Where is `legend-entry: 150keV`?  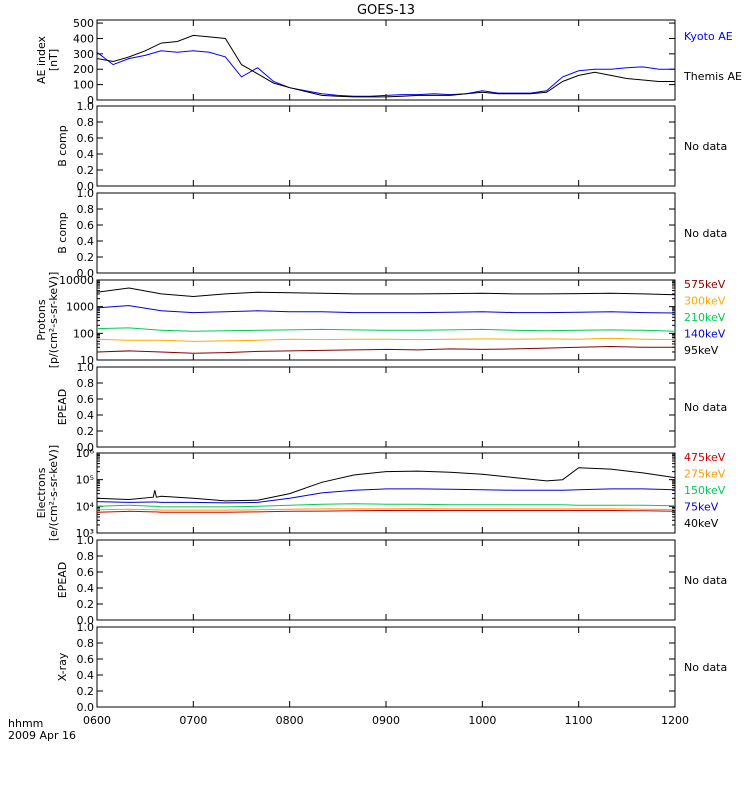 legend-entry: 150keV is located at coordinates (705, 490).